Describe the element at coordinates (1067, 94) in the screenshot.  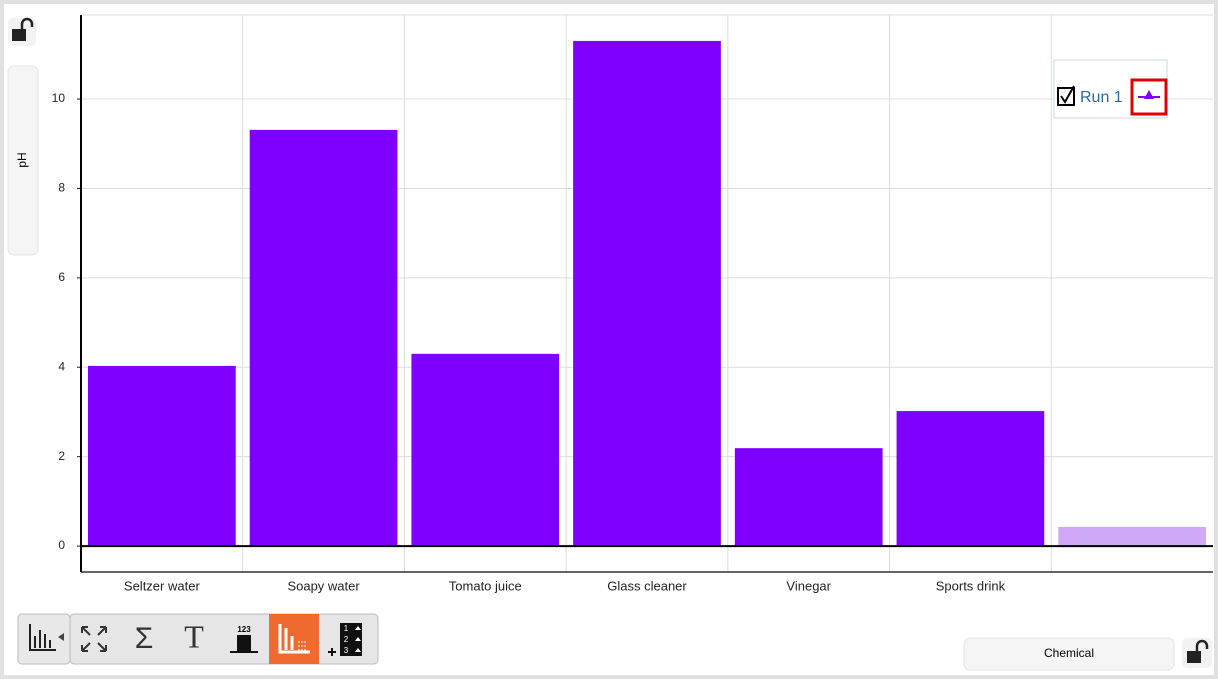
I see `check-mark` at that location.